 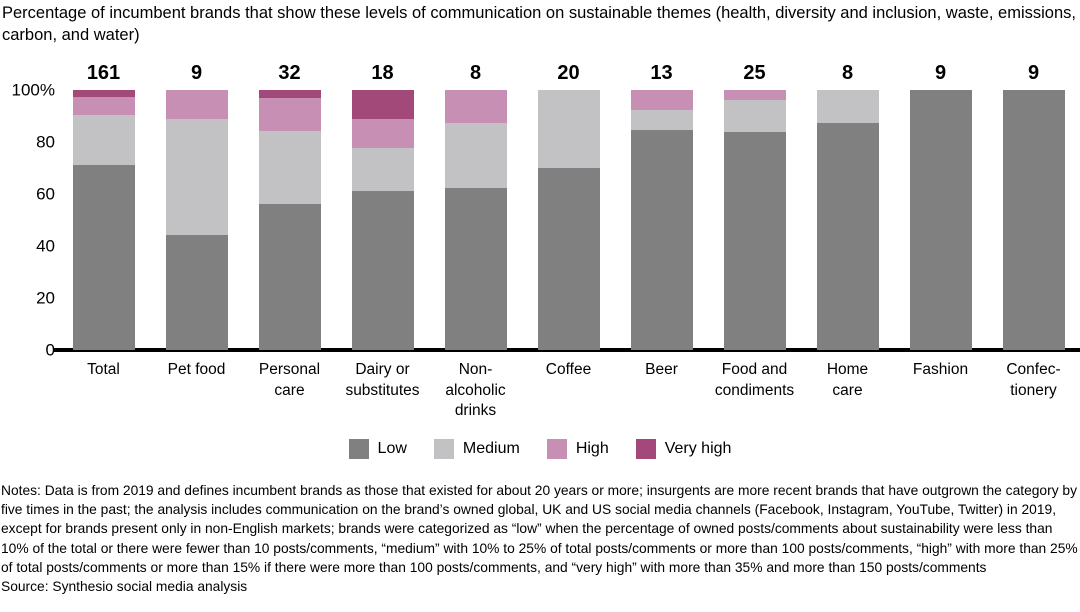 I want to click on bar-column: 9 Pet food, so click(x=196, y=220).